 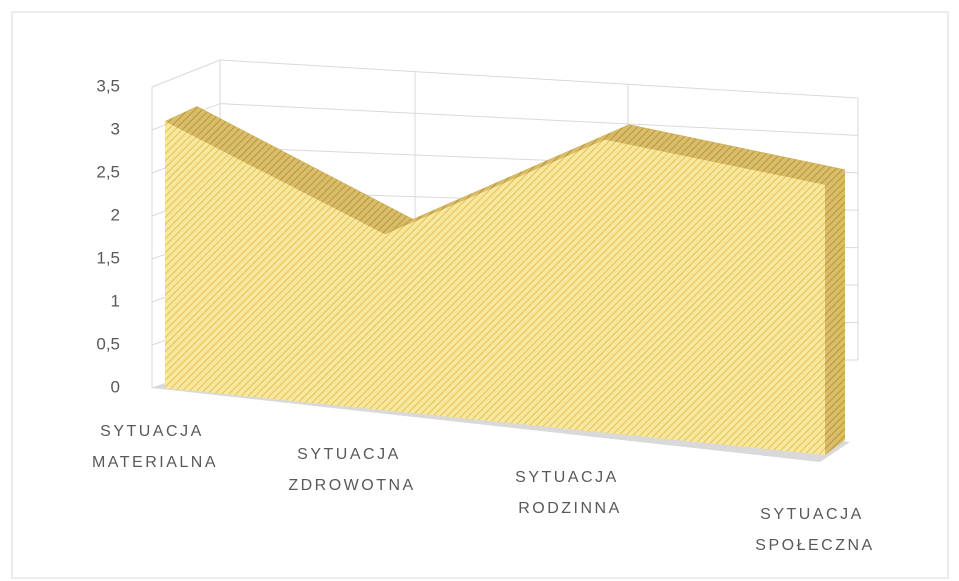 I want to click on y-tick-label: 1, so click(x=115, y=300).